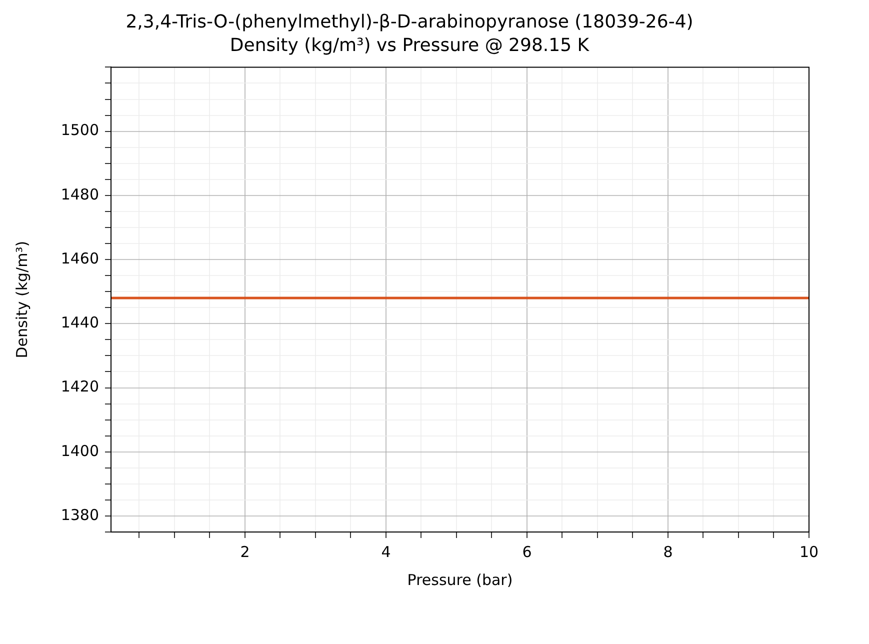 The width and height of the screenshot is (869, 644). What do you see at coordinates (527, 551) in the screenshot?
I see `x-tick-label: 6` at bounding box center [527, 551].